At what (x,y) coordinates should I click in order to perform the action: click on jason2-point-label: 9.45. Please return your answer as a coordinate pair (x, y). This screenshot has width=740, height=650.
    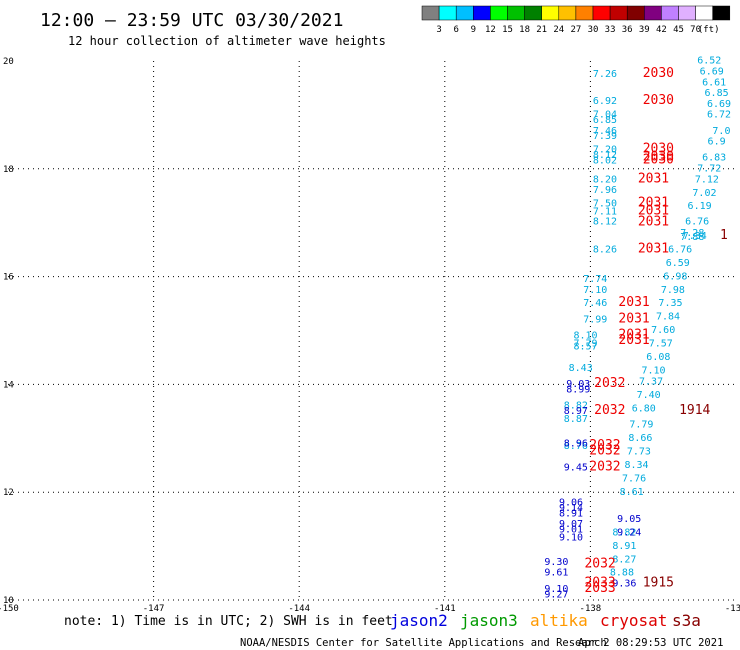
    Looking at the image, I should click on (576, 468).